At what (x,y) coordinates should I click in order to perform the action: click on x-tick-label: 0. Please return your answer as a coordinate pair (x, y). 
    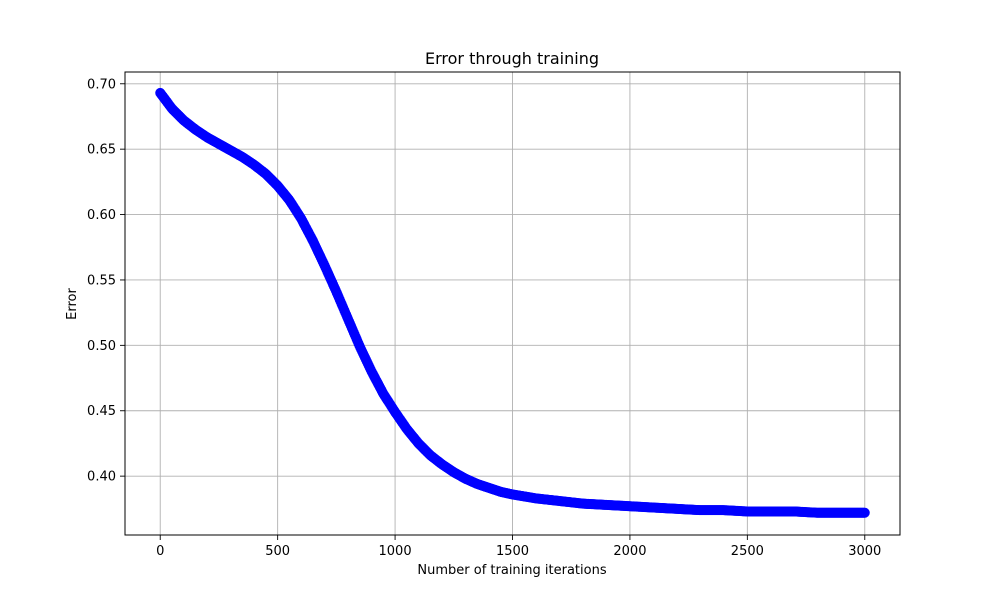
    Looking at the image, I should click on (160, 551).